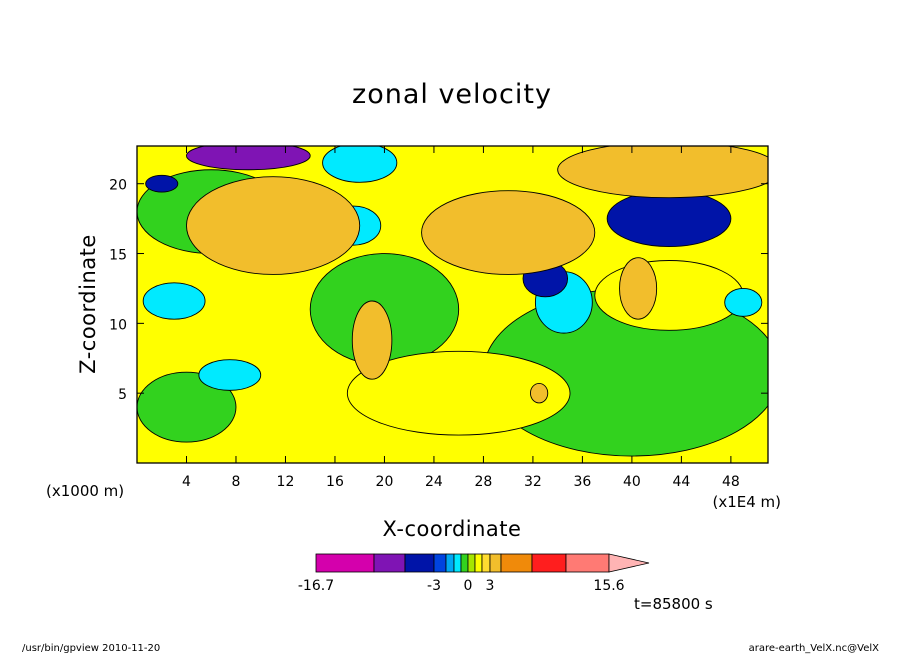 Image resolution: width=904 pixels, height=654 pixels. I want to click on x-tick-label: 4, so click(186, 482).